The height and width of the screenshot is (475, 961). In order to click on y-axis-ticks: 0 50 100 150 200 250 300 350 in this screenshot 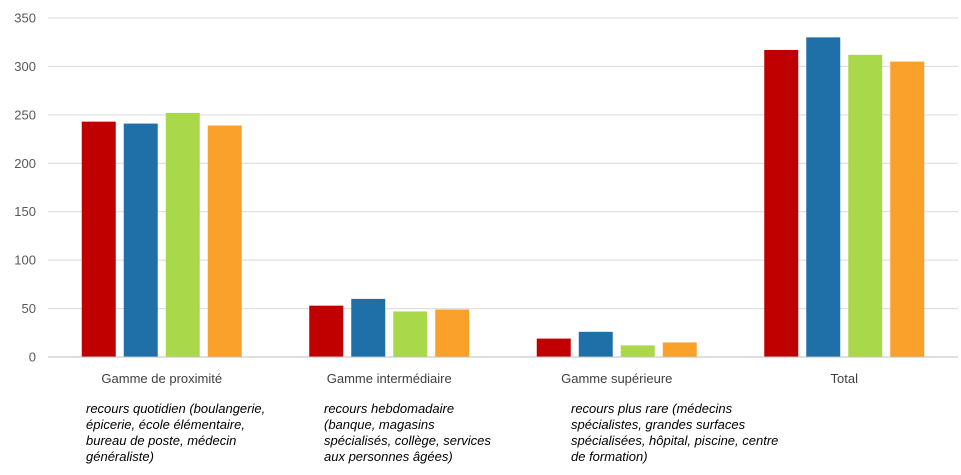, I will do `click(25, 188)`.